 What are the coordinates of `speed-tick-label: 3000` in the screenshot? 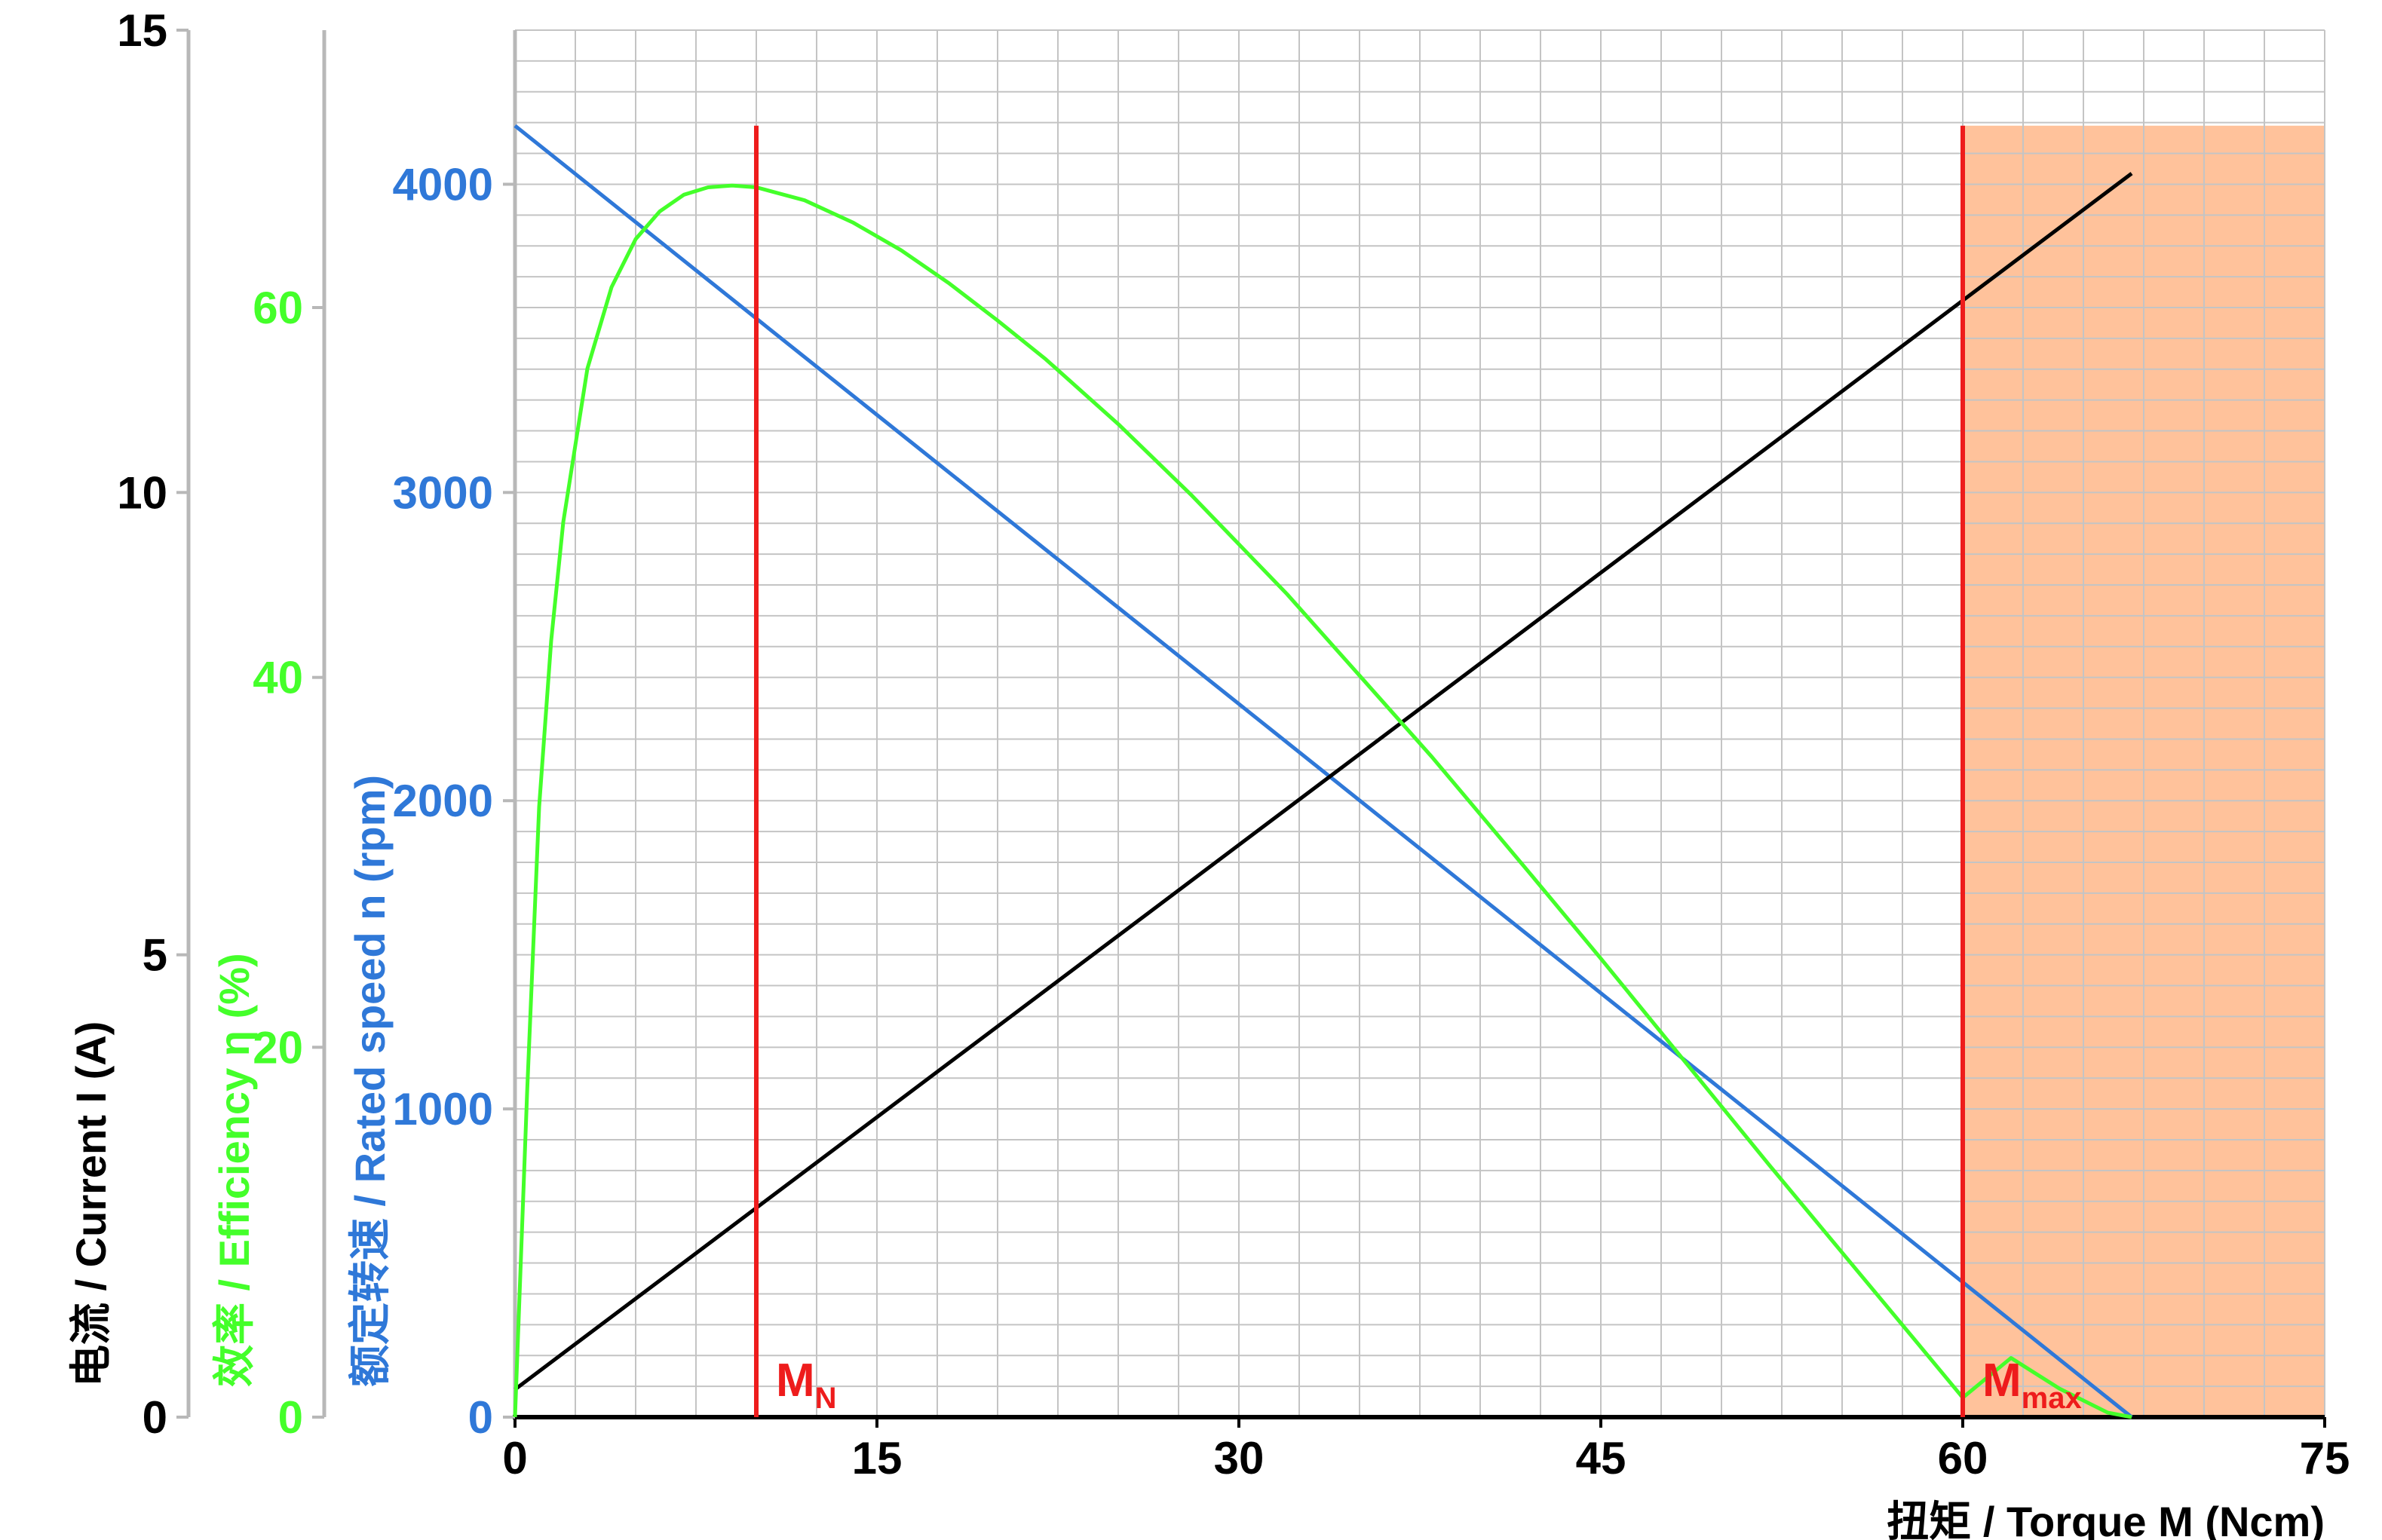 It's located at (443, 492).